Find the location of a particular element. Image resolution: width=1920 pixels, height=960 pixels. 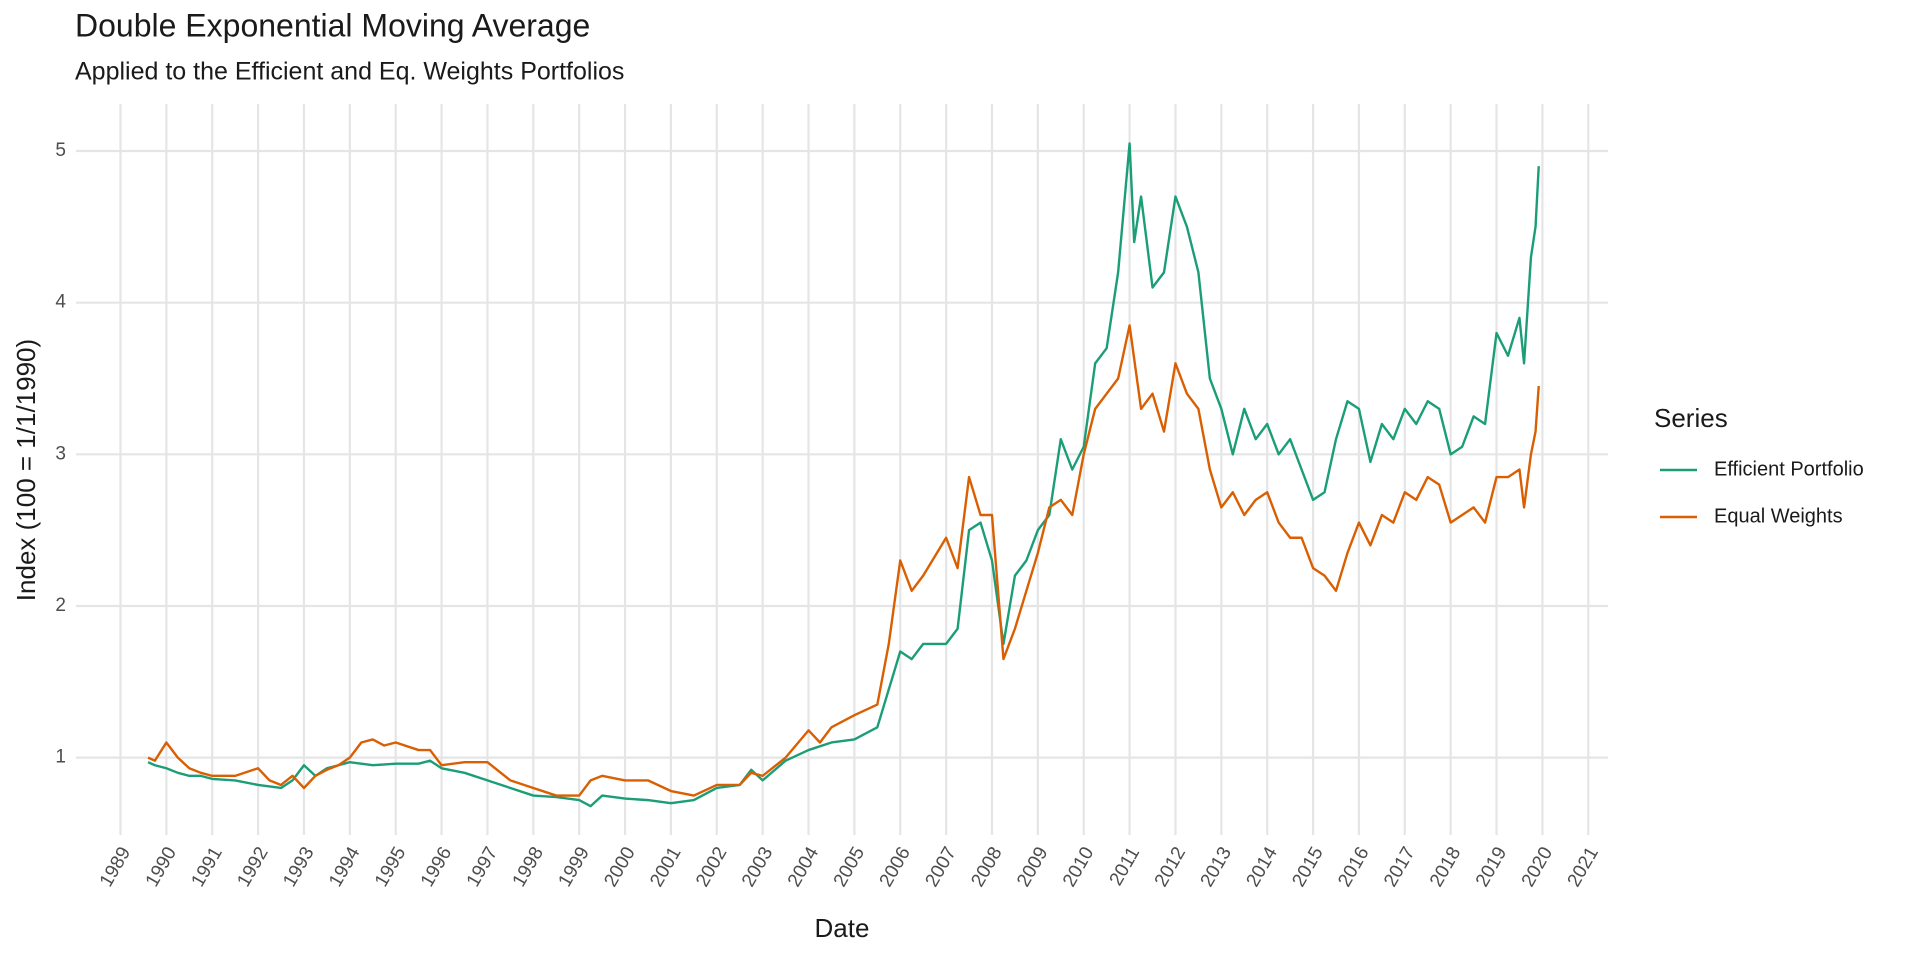

x-tick-label: 2003 is located at coordinates (757, 867).